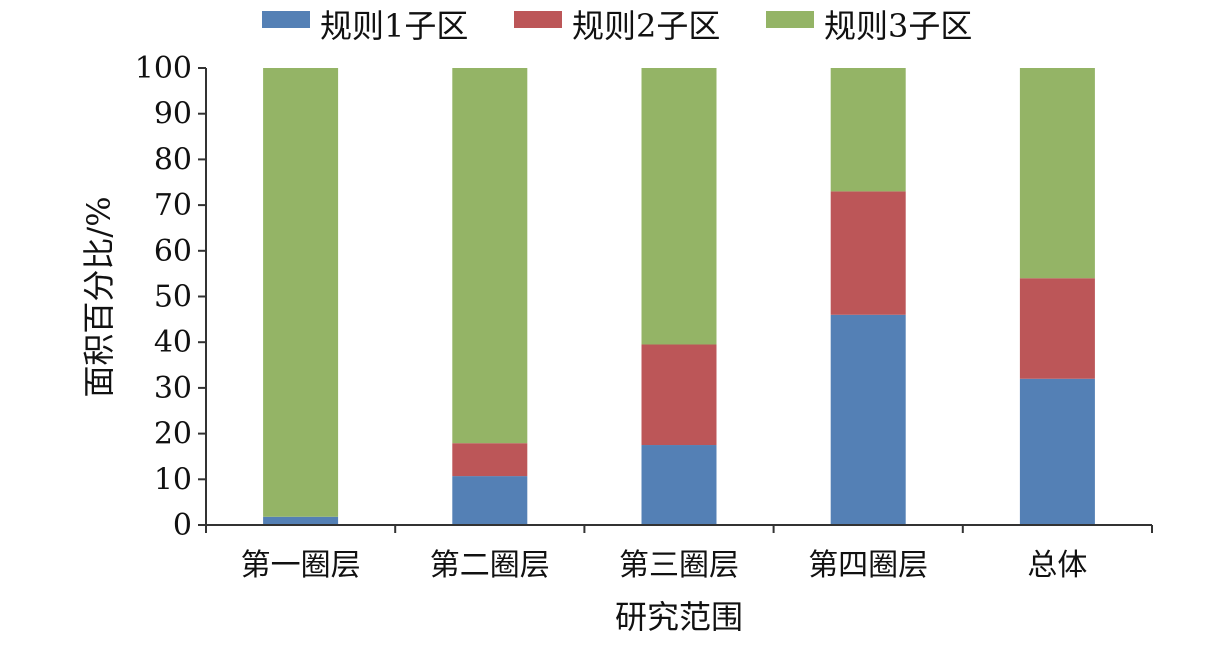 Image resolution: width=1228 pixels, height=645 pixels. I want to click on x-category-label: 第二圈层, so click(490, 565).